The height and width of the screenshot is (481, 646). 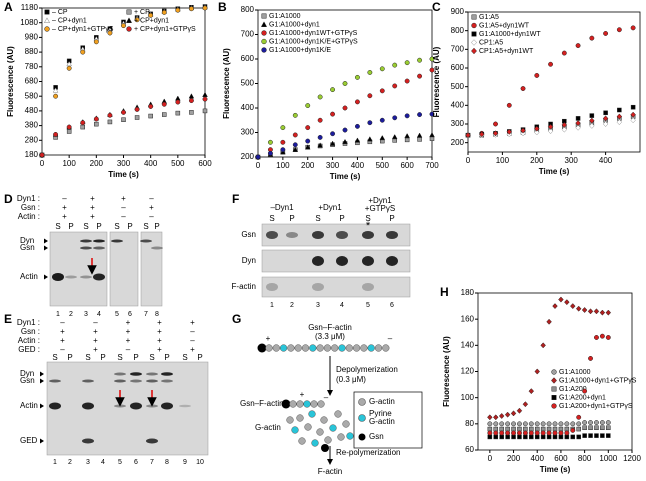 What do you see at coordinates (469, 449) in the screenshot?
I see `y-tick-label: 60` at bounding box center [469, 449].